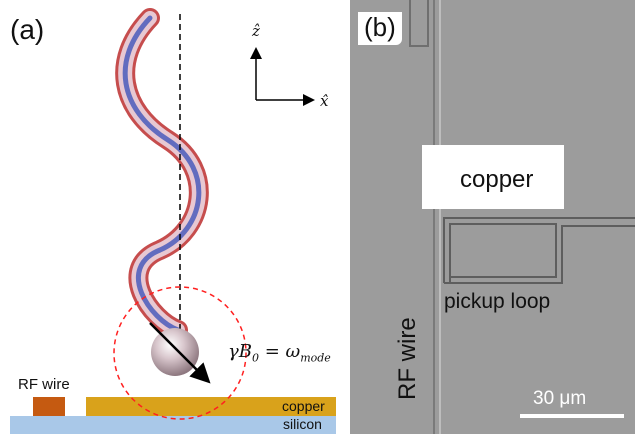 Image resolution: width=635 pixels, height=434 pixels. What do you see at coordinates (162, 174) in the screenshot?
I see `helix-spin-texture` at bounding box center [162, 174].